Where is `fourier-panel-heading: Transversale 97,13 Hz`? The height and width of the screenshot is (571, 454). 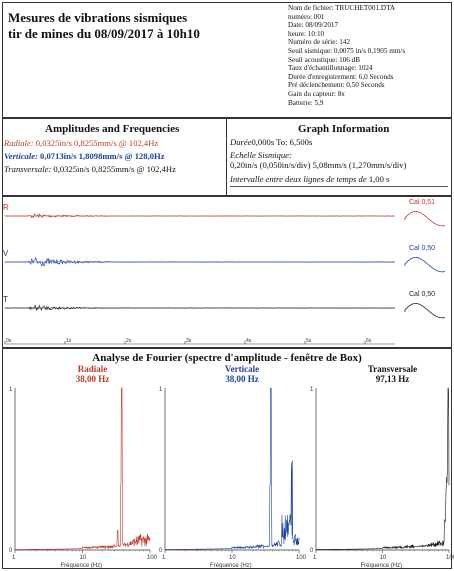 fourier-panel-heading: Transversale 97,13 Hz is located at coordinates (390, 374).